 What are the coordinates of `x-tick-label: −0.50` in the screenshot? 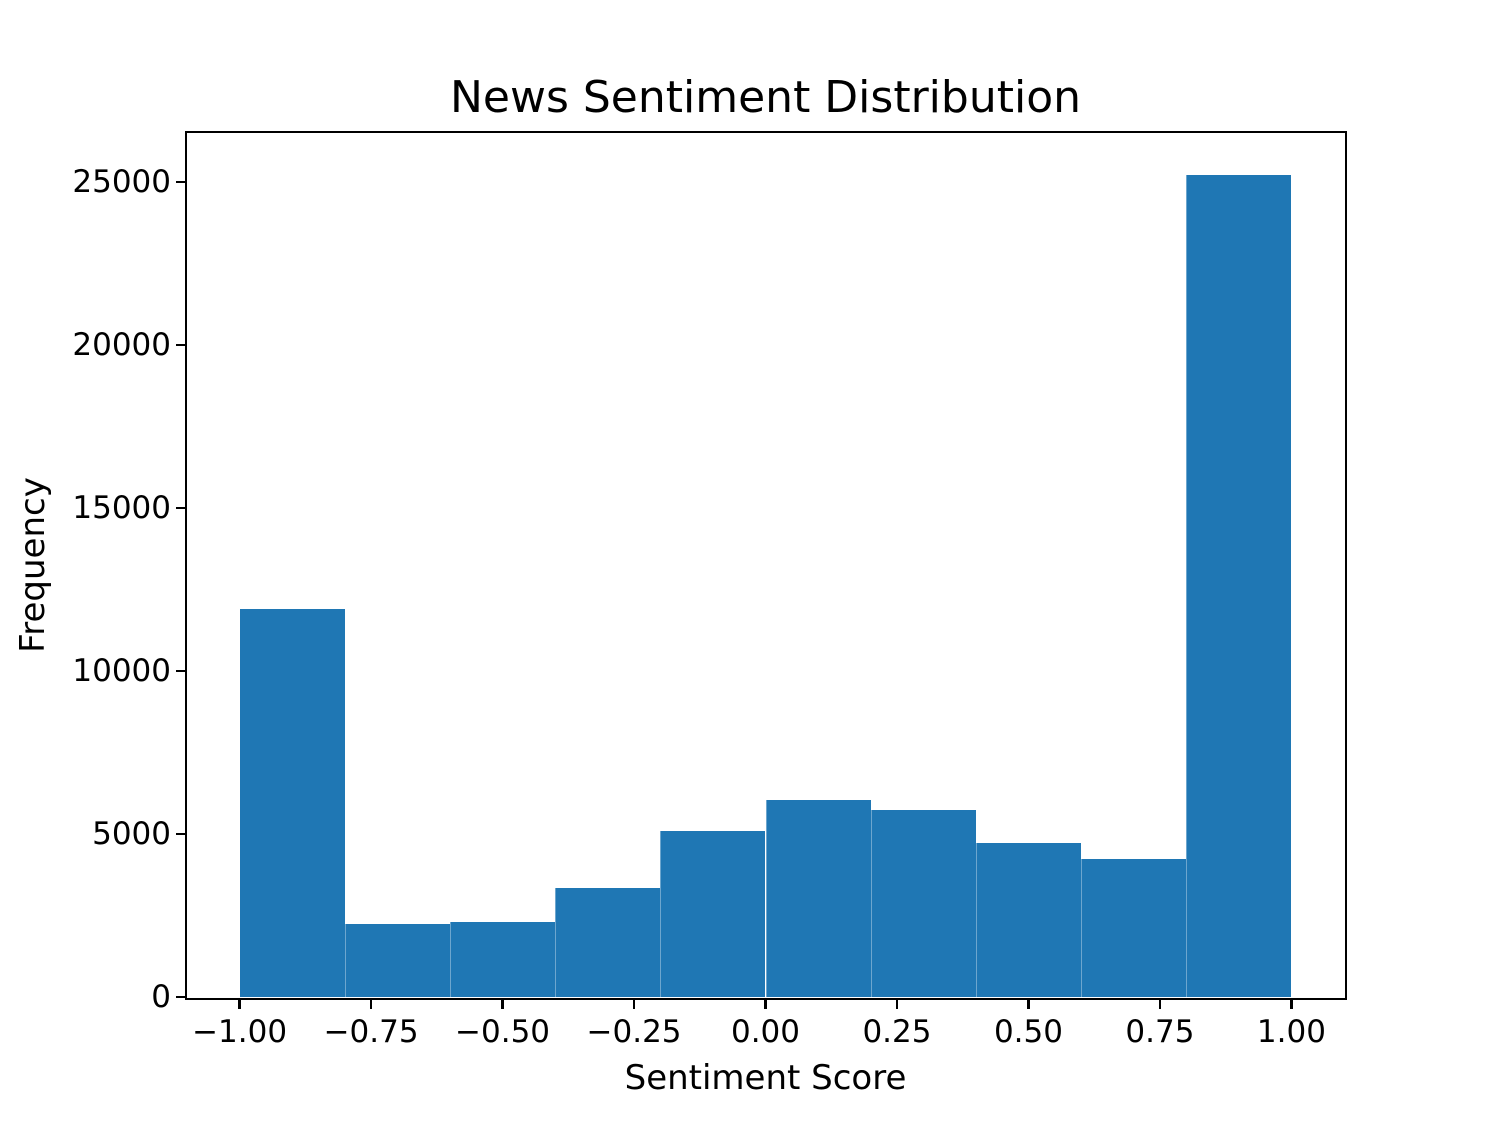 It's located at (503, 1032).